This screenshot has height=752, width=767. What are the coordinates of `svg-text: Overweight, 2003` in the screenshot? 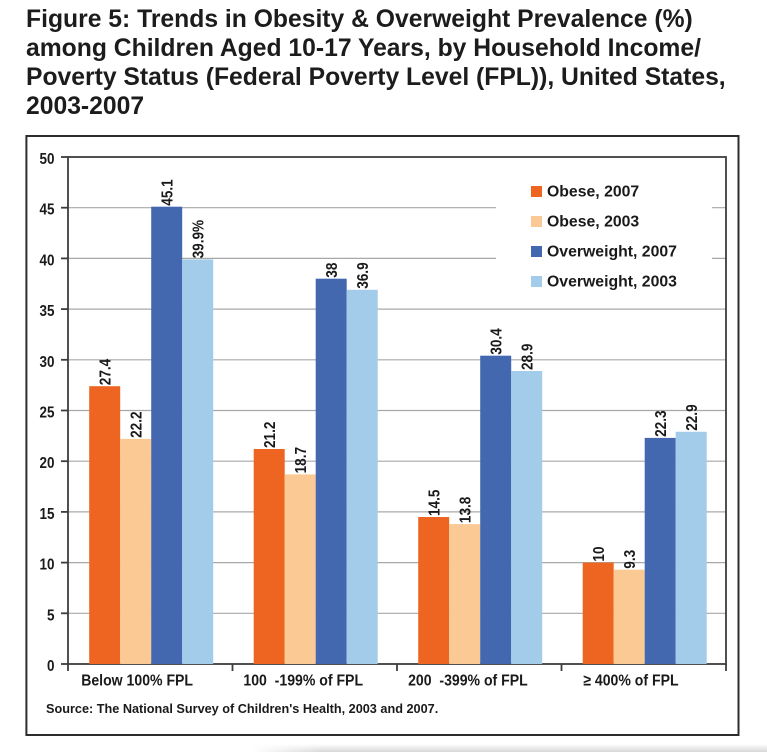 It's located at (612, 282).